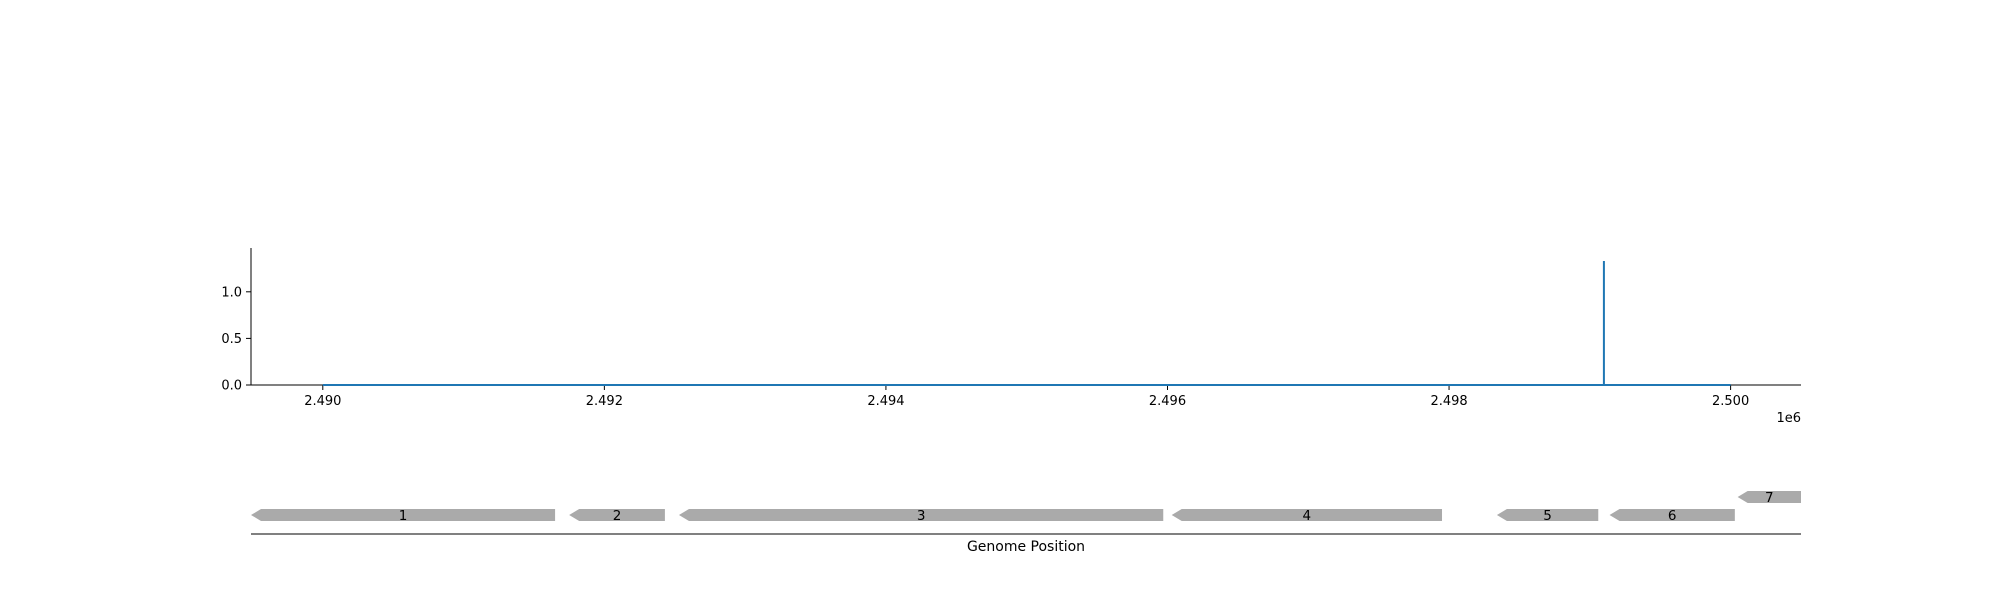 The height and width of the screenshot is (600, 2000). What do you see at coordinates (604, 401) in the screenshot?
I see `x-tick-label: 2.492` at bounding box center [604, 401].